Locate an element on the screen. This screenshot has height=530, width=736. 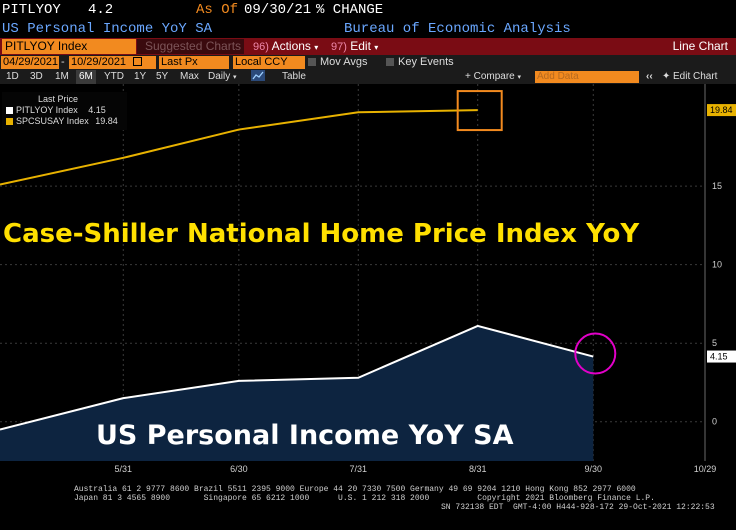
currency-select: Local CCY is located at coordinates (269, 62).